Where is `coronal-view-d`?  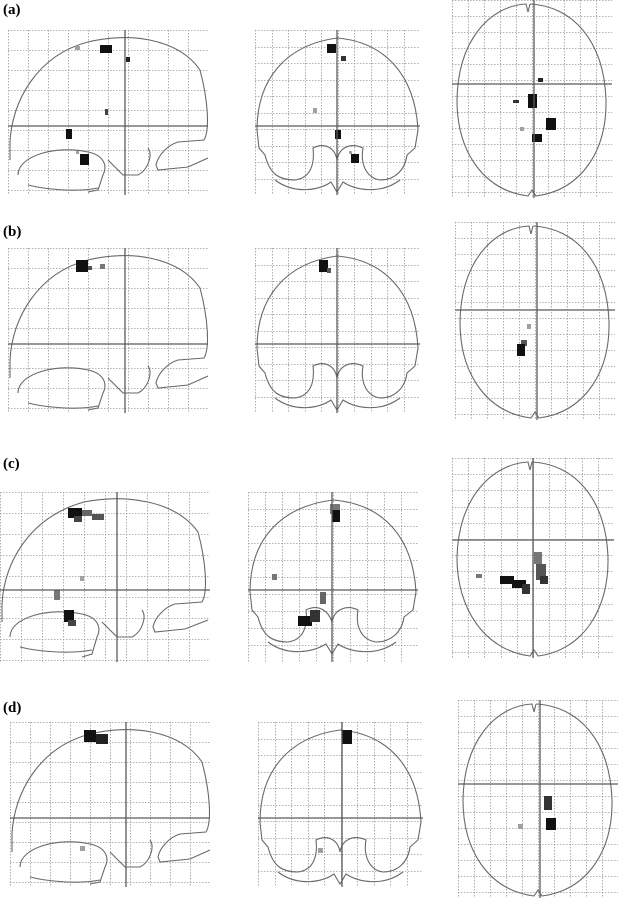 coronal-view-d is located at coordinates (340, 804).